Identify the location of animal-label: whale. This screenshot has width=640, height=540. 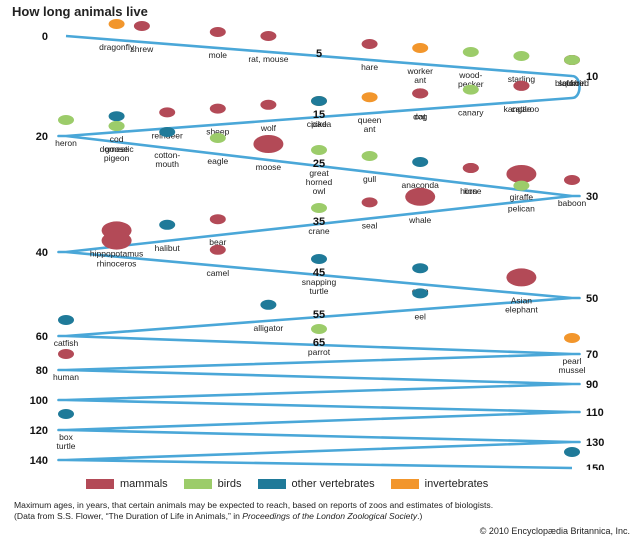
(419, 220).